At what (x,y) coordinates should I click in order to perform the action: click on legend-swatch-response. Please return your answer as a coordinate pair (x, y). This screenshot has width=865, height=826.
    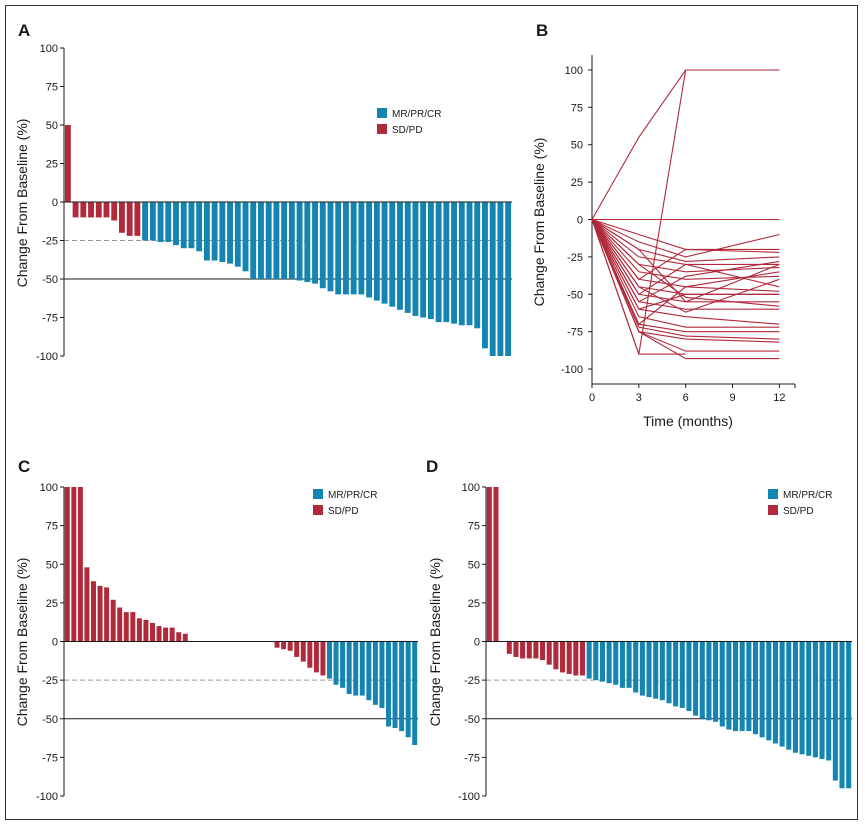
    Looking at the image, I should click on (382, 113).